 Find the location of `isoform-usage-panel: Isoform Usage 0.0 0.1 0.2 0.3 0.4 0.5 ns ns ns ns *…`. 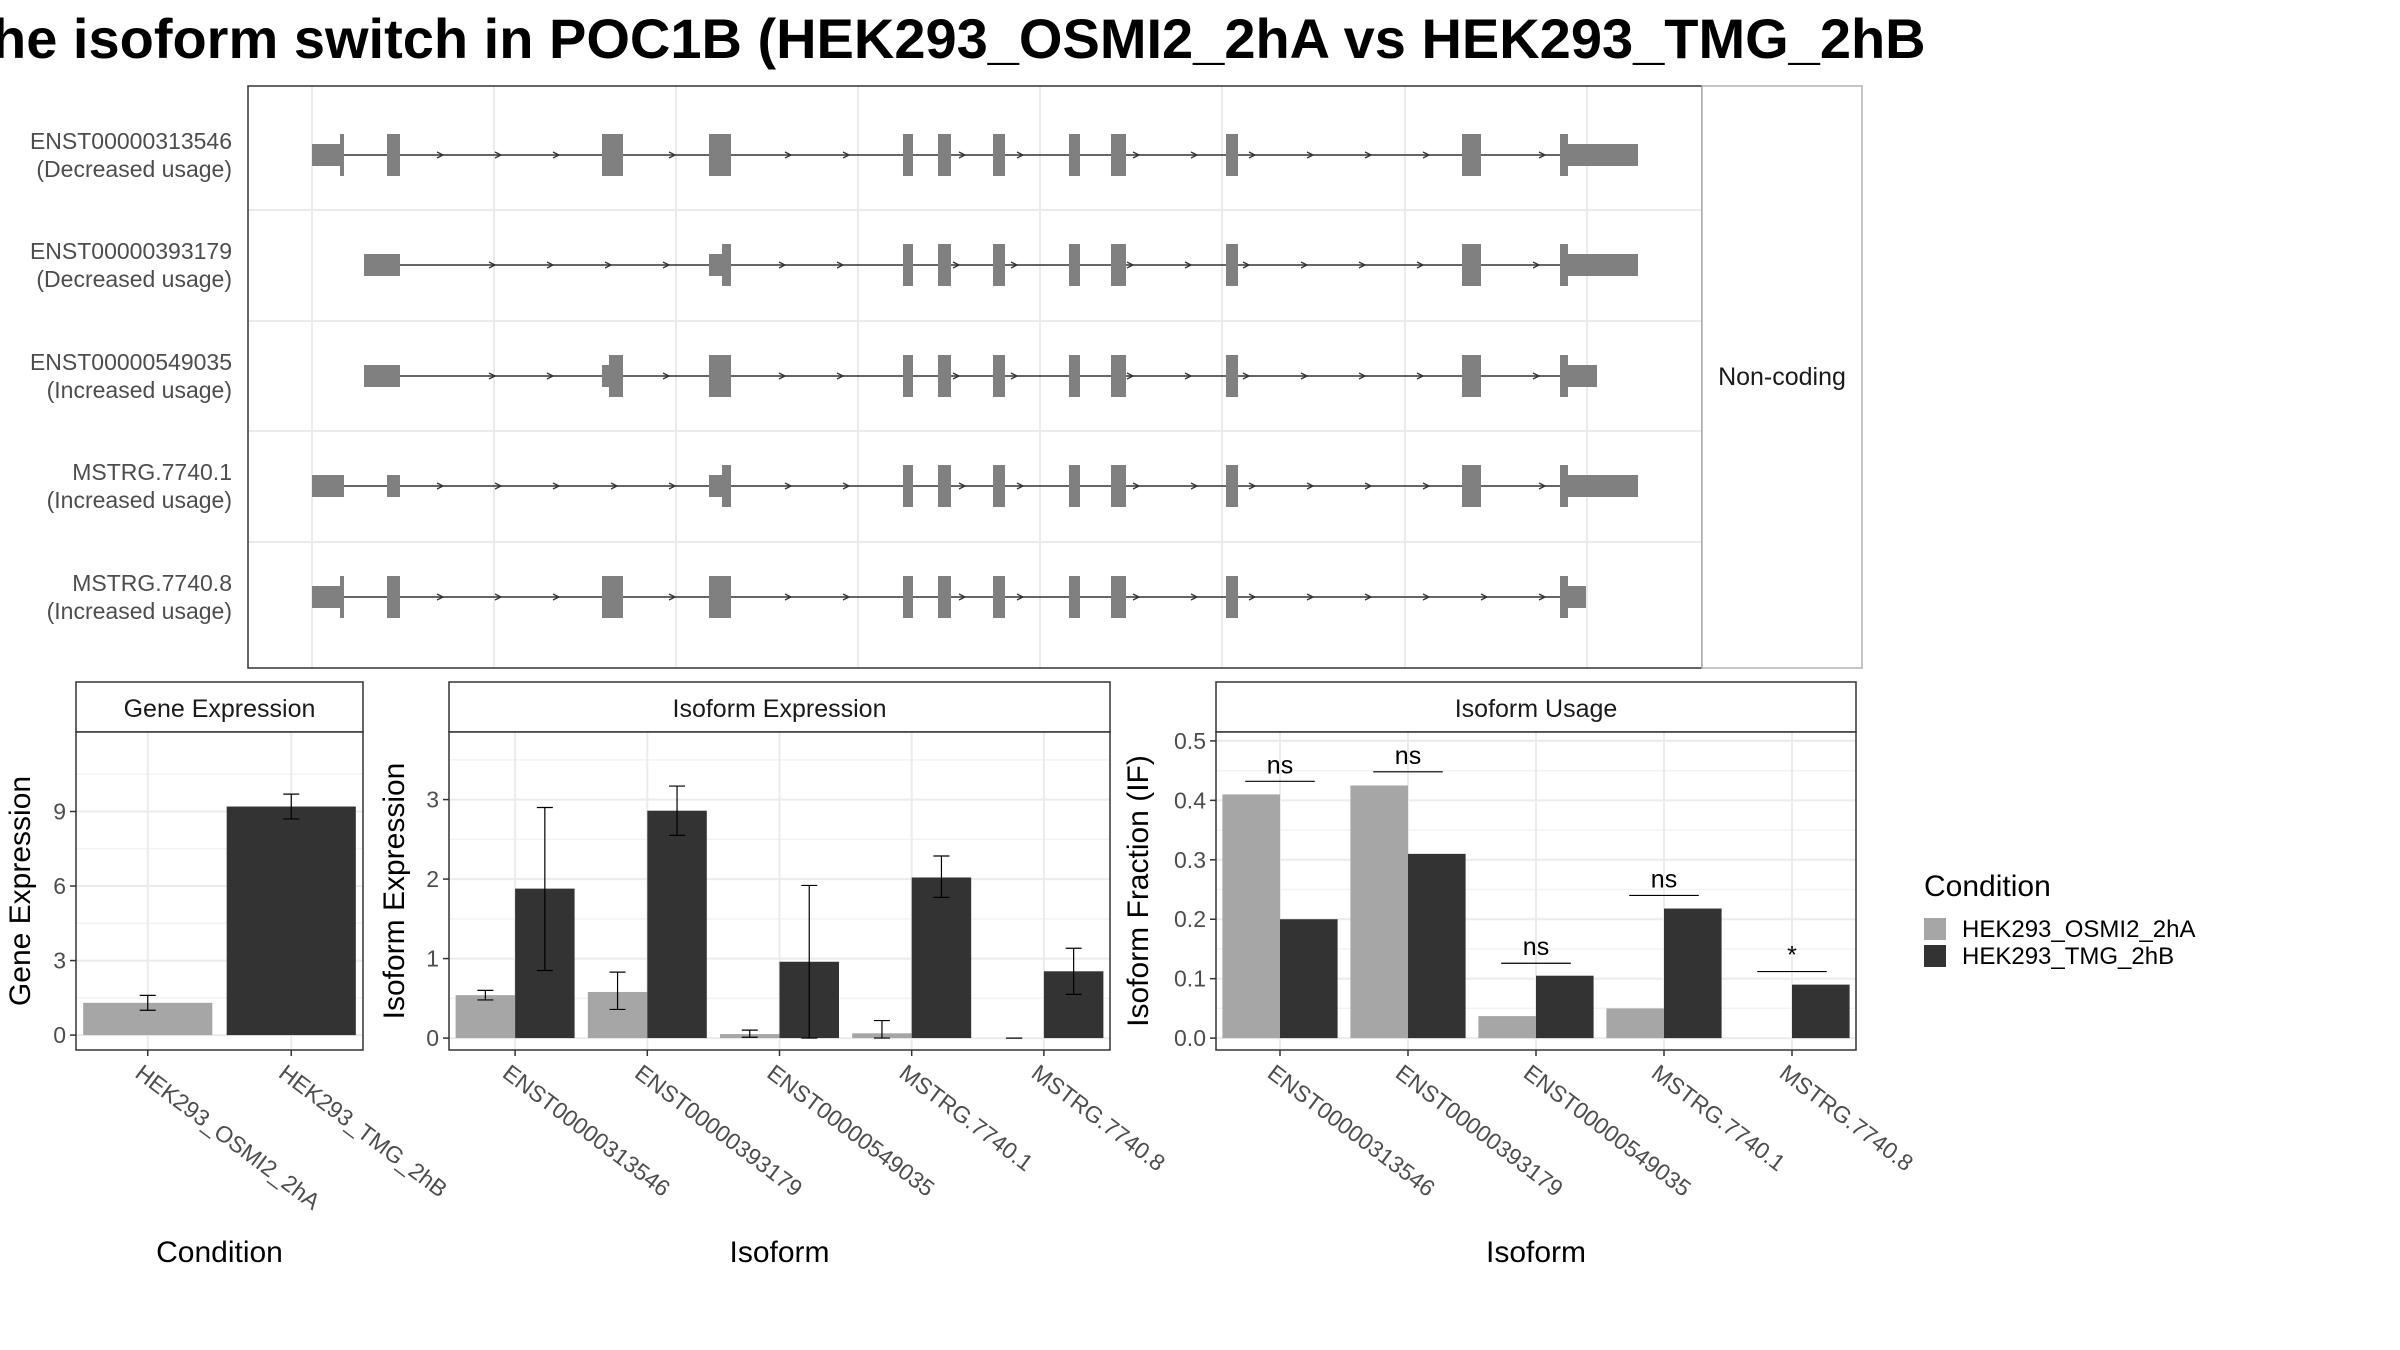

isoform-usage-panel: Isoform Usage 0.0 0.1 0.2 0.3 0.4 0.5 ns ns ns ns *… is located at coordinates (1520, 975).